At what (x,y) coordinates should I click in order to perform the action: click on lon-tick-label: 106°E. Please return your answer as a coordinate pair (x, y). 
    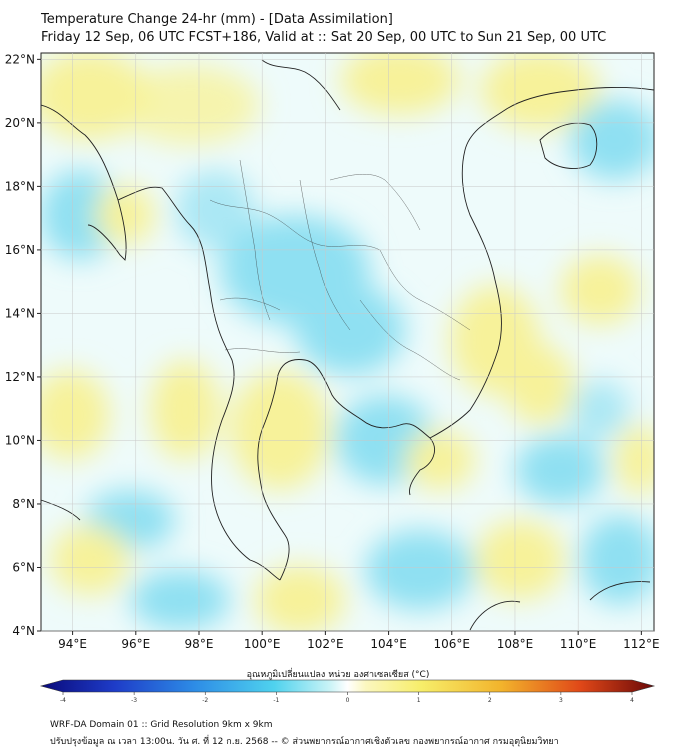
    Looking at the image, I should click on (452, 644).